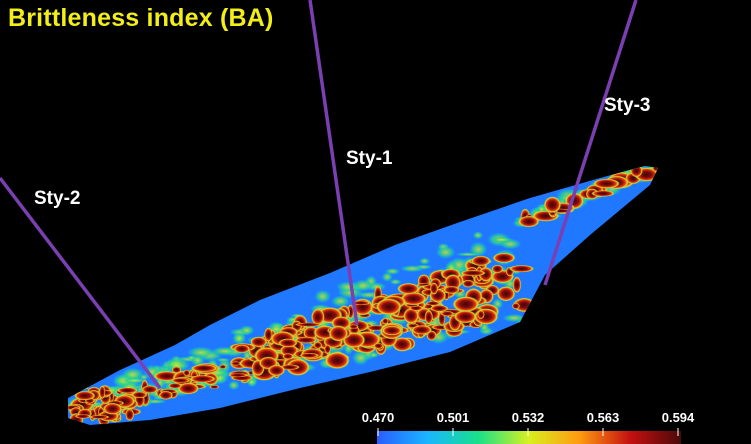  What do you see at coordinates (141, 18) in the screenshot?
I see `figure-title: Brittleness index (BA)` at bounding box center [141, 18].